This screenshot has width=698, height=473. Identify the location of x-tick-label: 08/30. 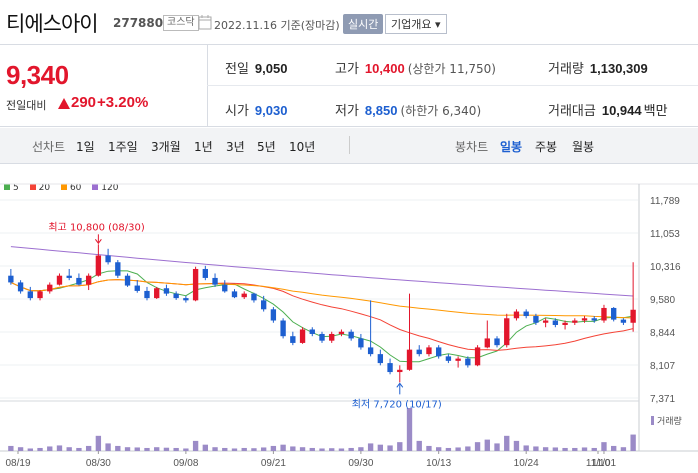
(98, 463).